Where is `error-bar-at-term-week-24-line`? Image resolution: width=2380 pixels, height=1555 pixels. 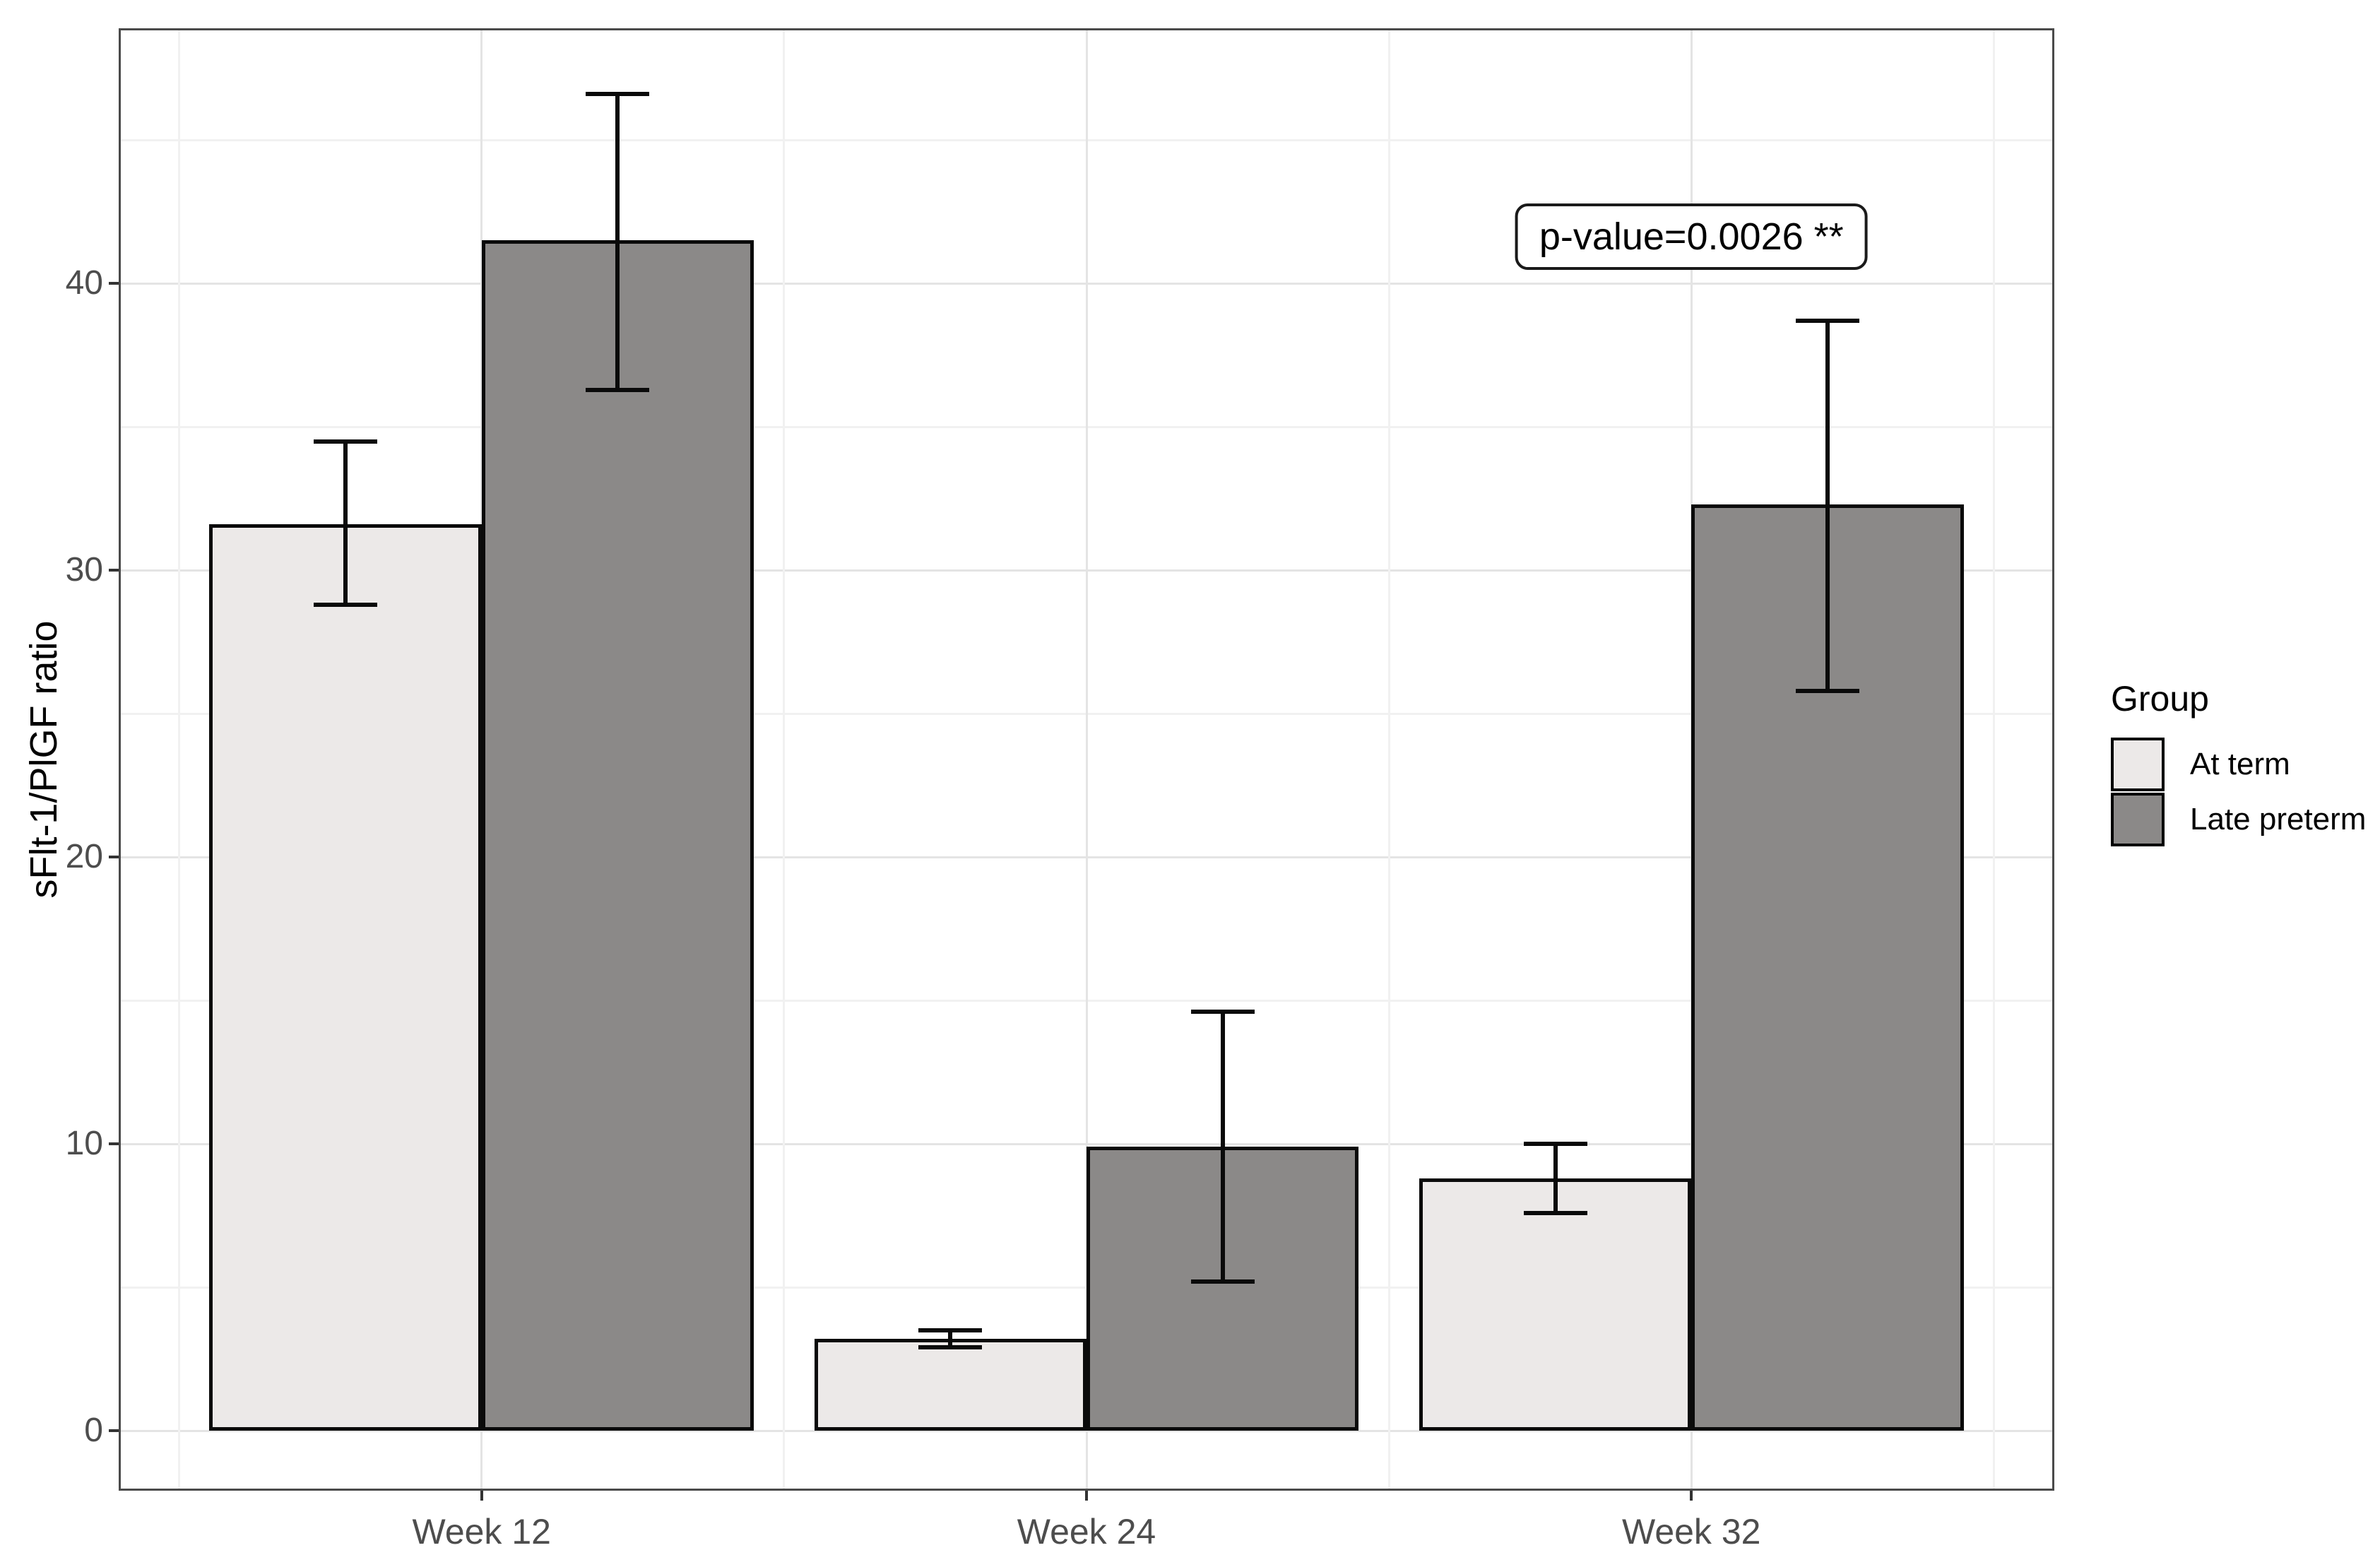
error-bar-at-term-week-24-line is located at coordinates (951, 1339).